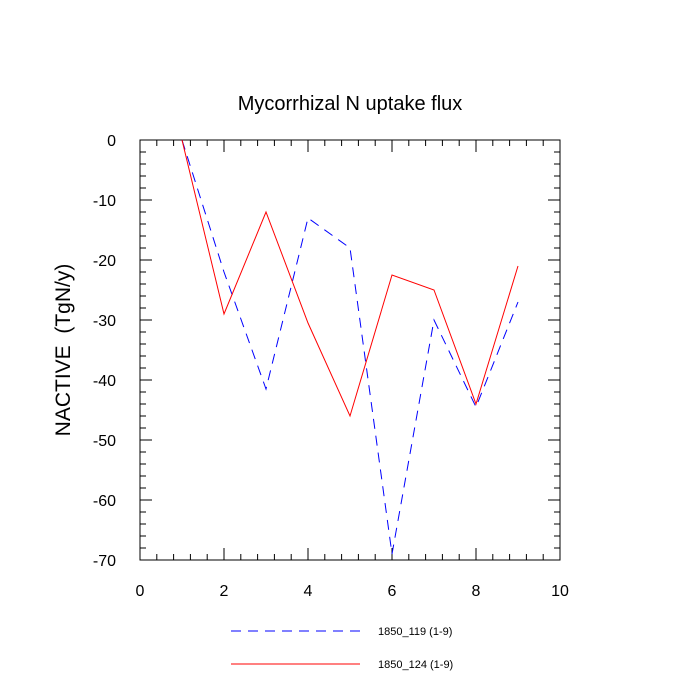 Image resolution: width=700 pixels, height=700 pixels. What do you see at coordinates (104, 261) in the screenshot?
I see `y-tick-label: -20` at bounding box center [104, 261].